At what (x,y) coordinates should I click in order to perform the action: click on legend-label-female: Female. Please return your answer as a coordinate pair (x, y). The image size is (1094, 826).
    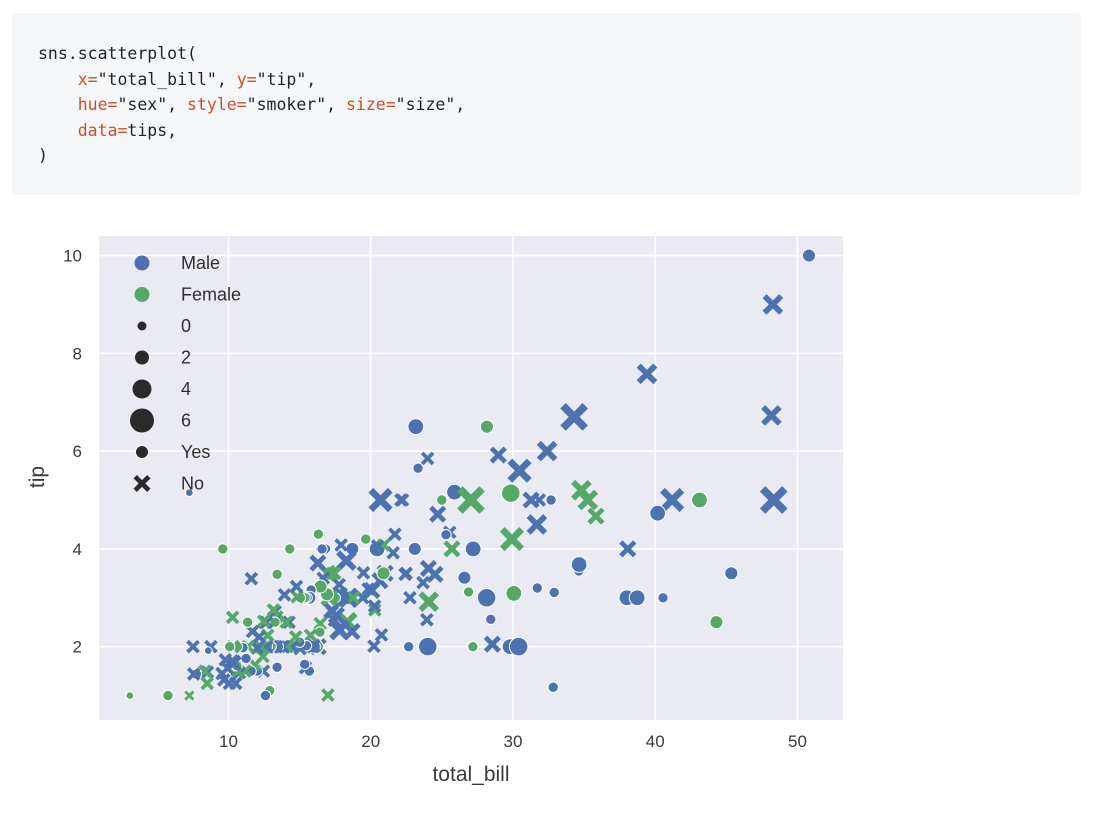
    Looking at the image, I should click on (211, 295).